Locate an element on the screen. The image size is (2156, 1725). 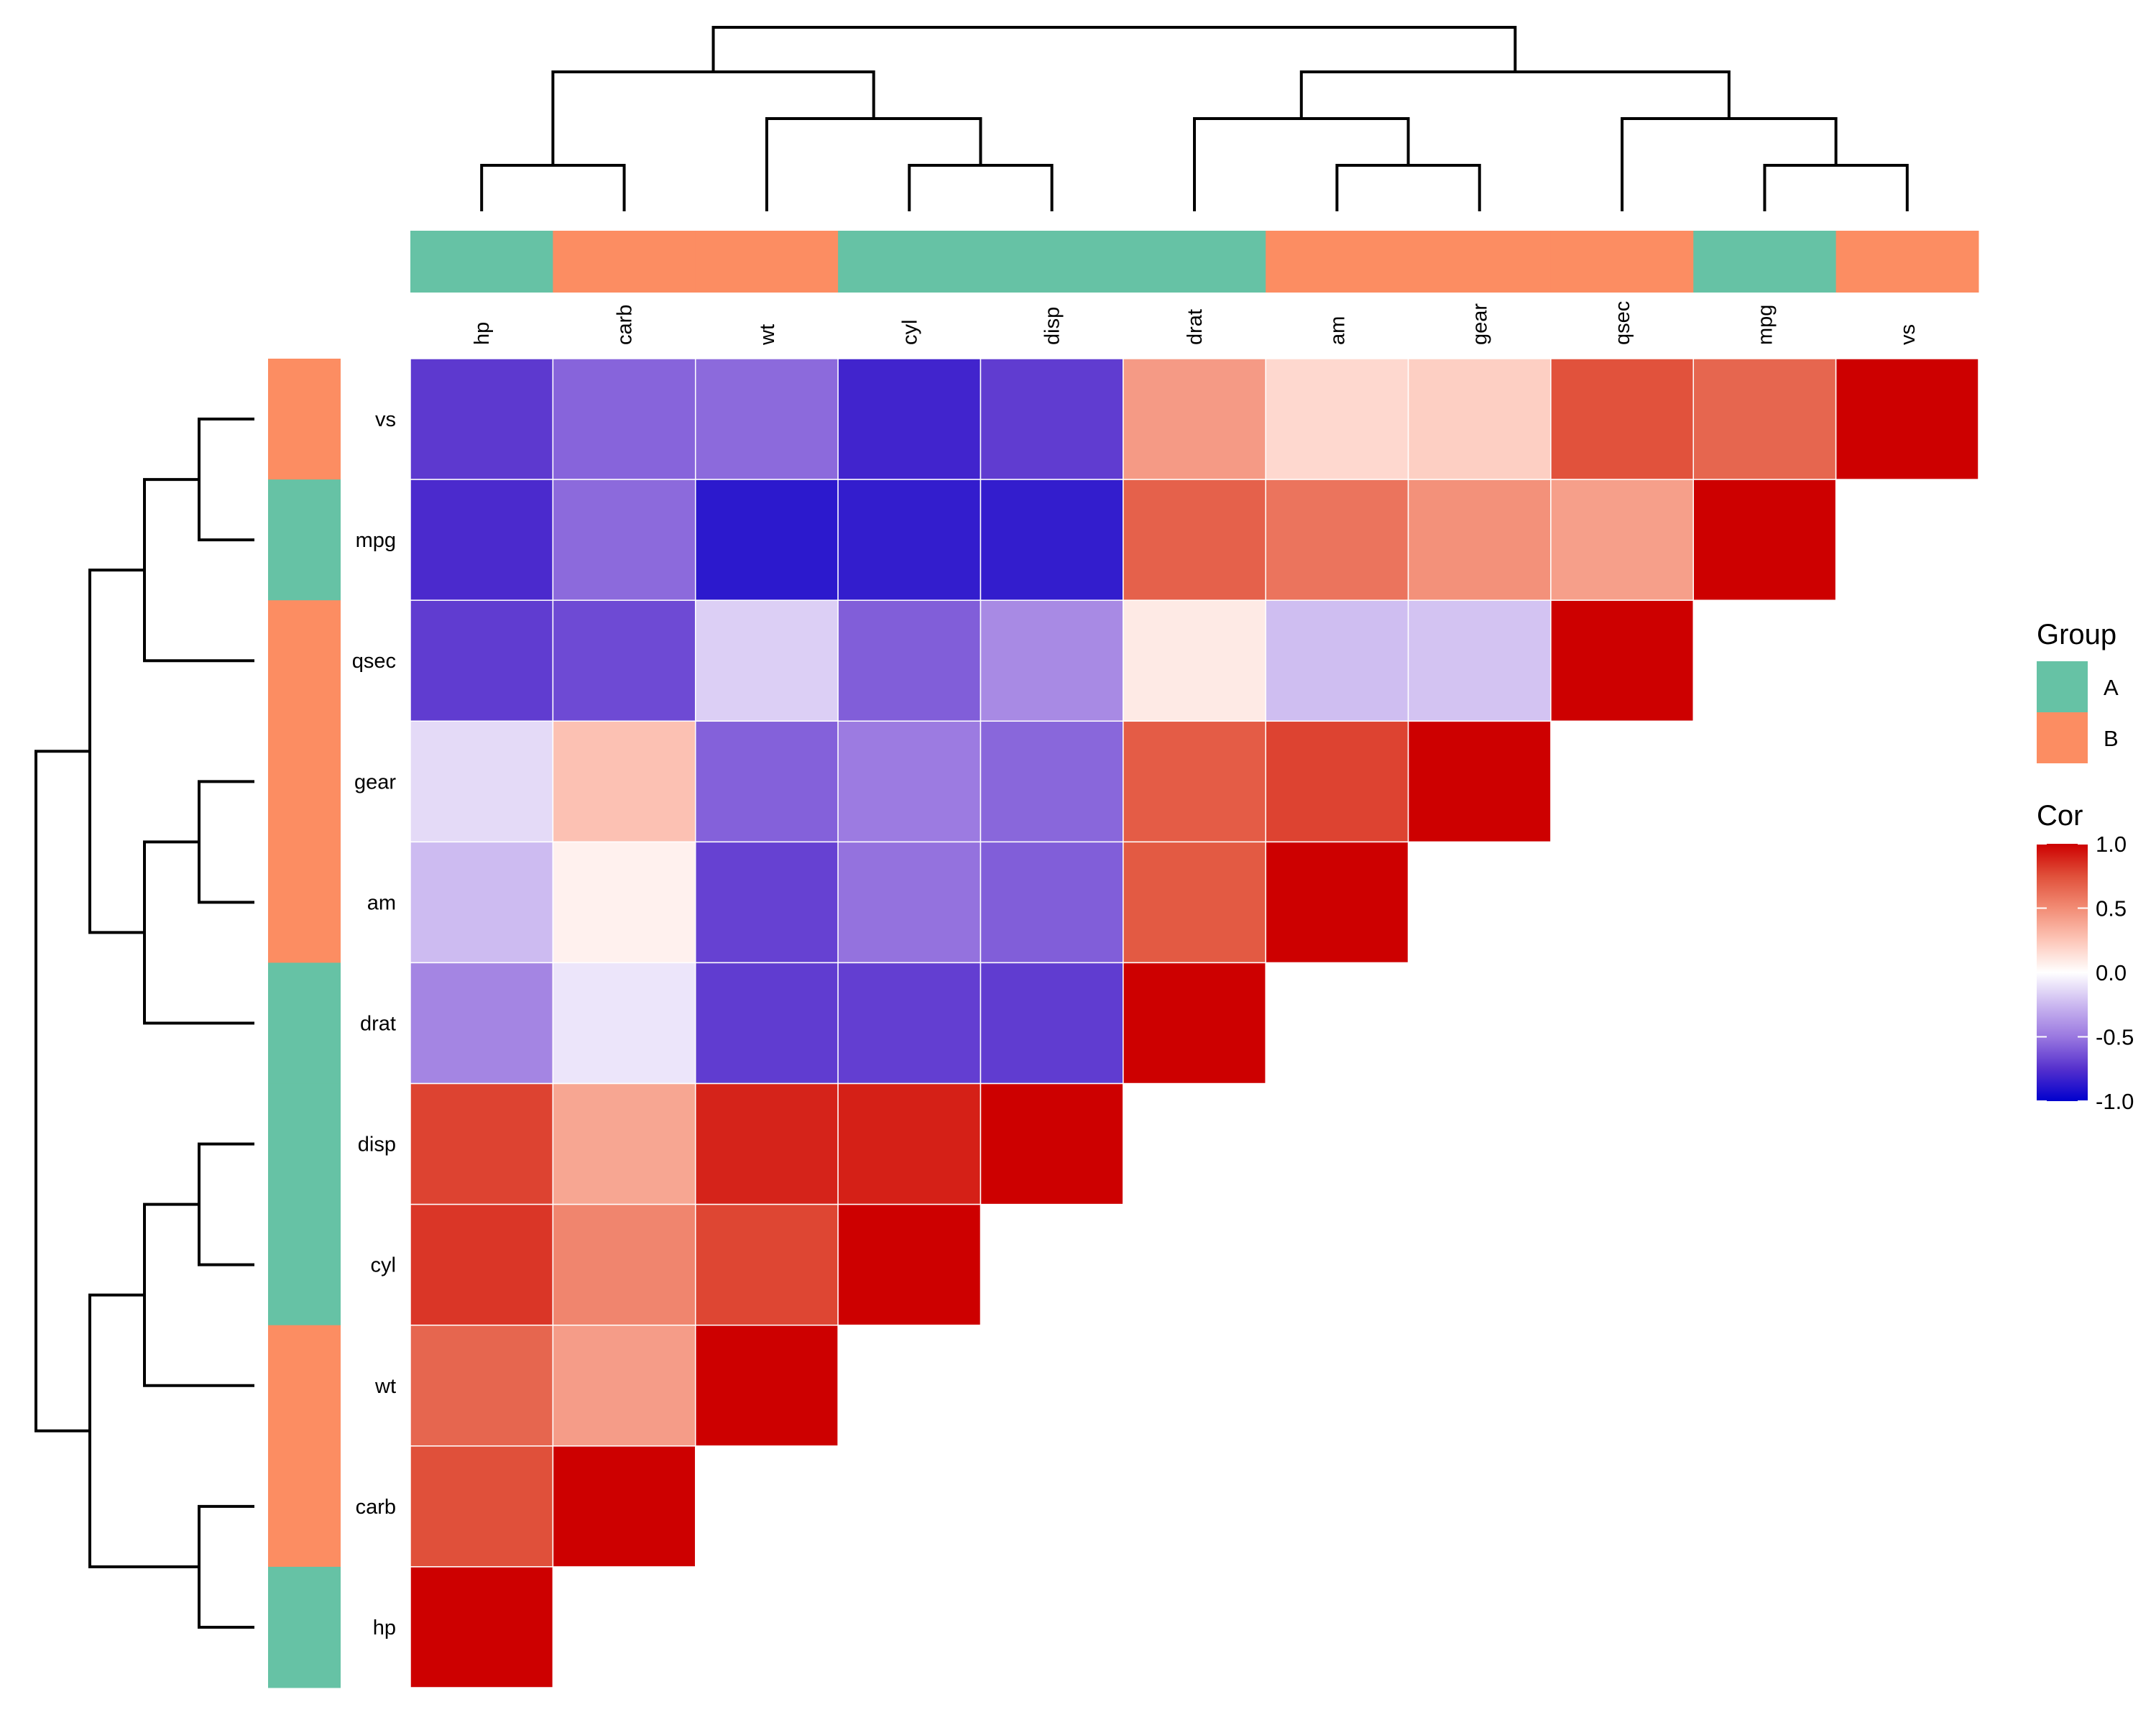
row-label-gear: gear is located at coordinates (375, 782).